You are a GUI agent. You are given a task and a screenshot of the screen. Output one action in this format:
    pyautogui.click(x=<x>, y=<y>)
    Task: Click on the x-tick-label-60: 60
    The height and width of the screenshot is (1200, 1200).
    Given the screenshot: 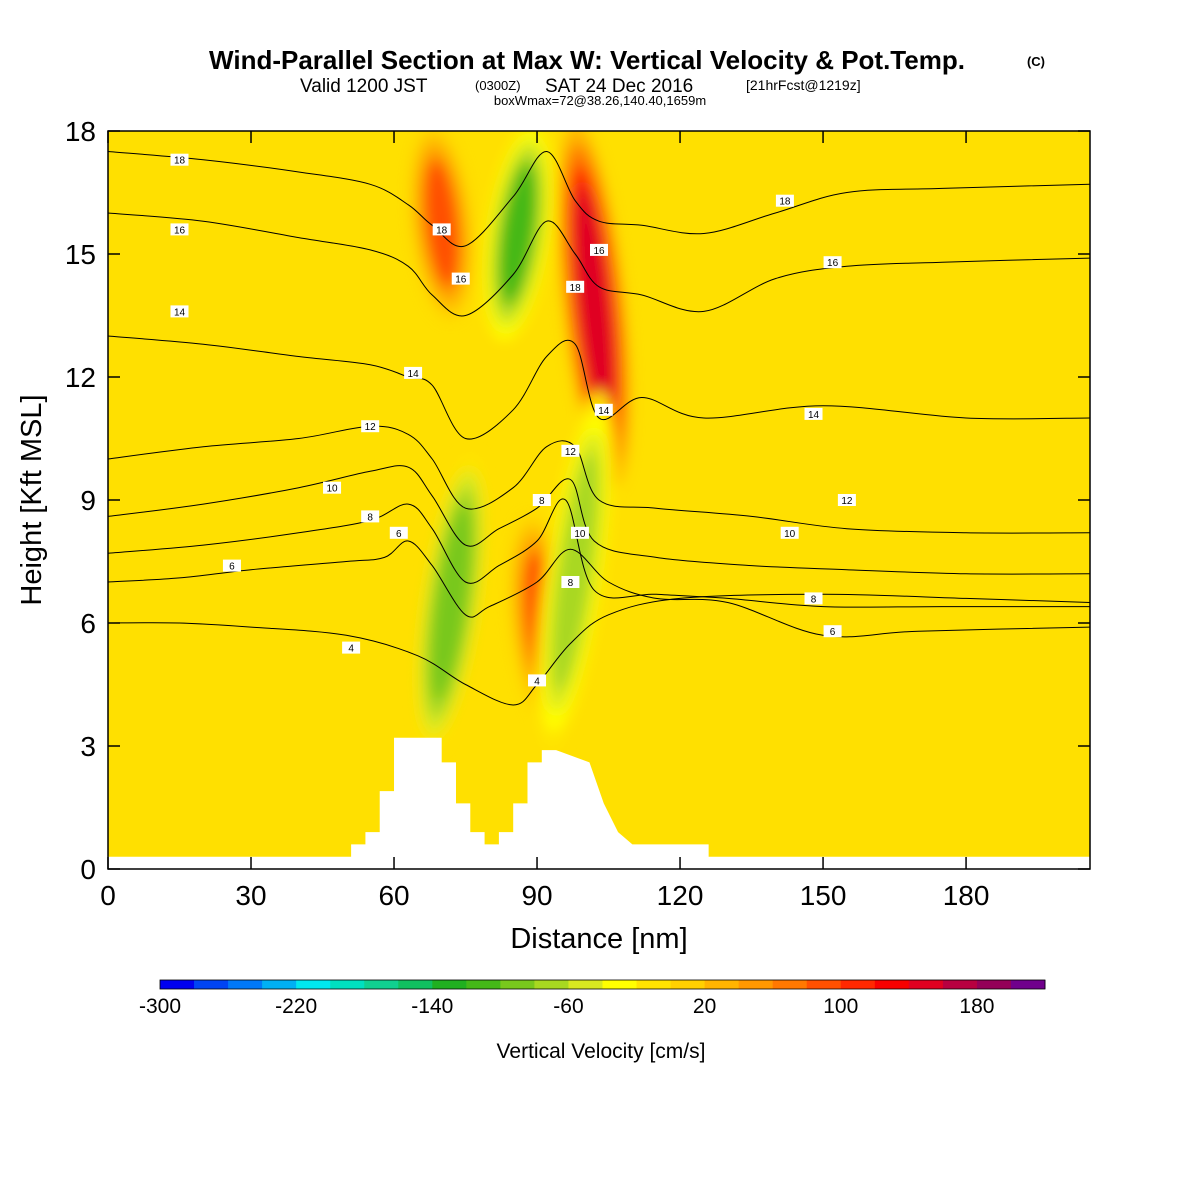 What is the action you would take?
    pyautogui.click(x=393, y=895)
    